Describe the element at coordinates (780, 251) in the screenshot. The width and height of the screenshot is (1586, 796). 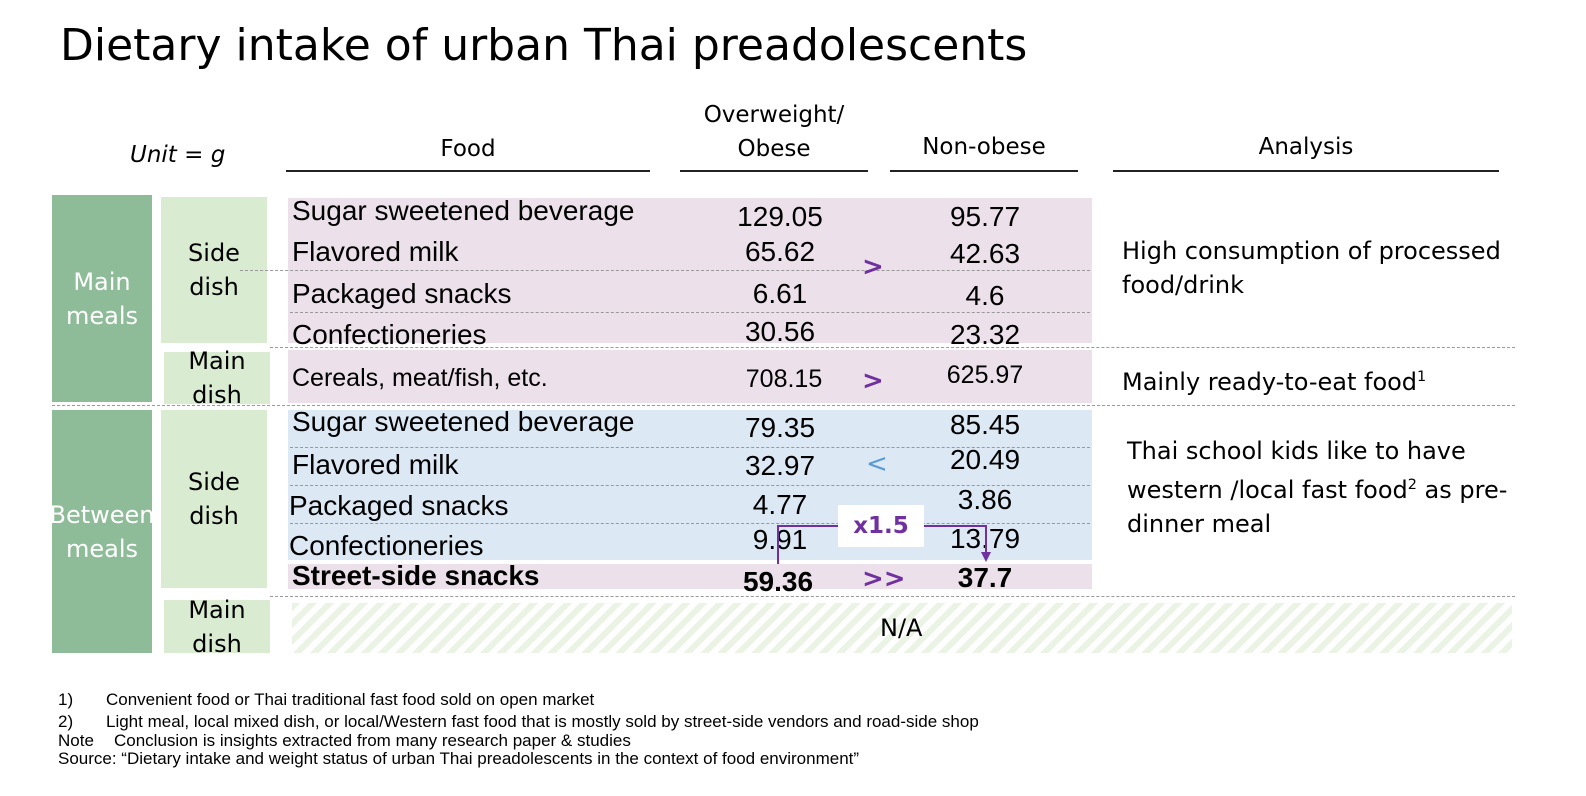
I see `obese-value: 65.62` at that location.